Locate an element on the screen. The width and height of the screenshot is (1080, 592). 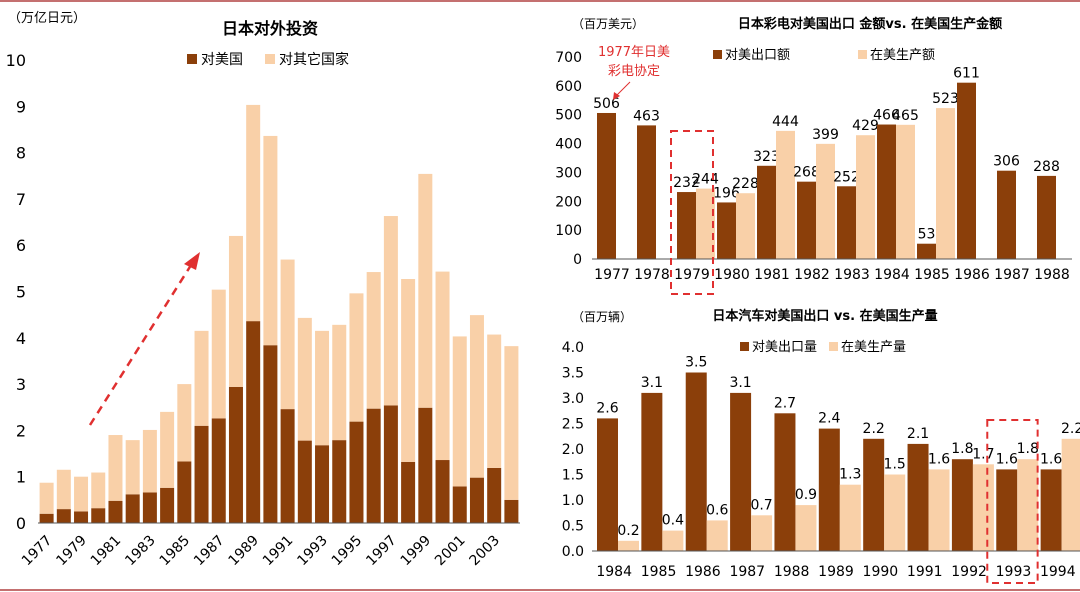
y-tick-label-tv: 400 is located at coordinates (568, 145).